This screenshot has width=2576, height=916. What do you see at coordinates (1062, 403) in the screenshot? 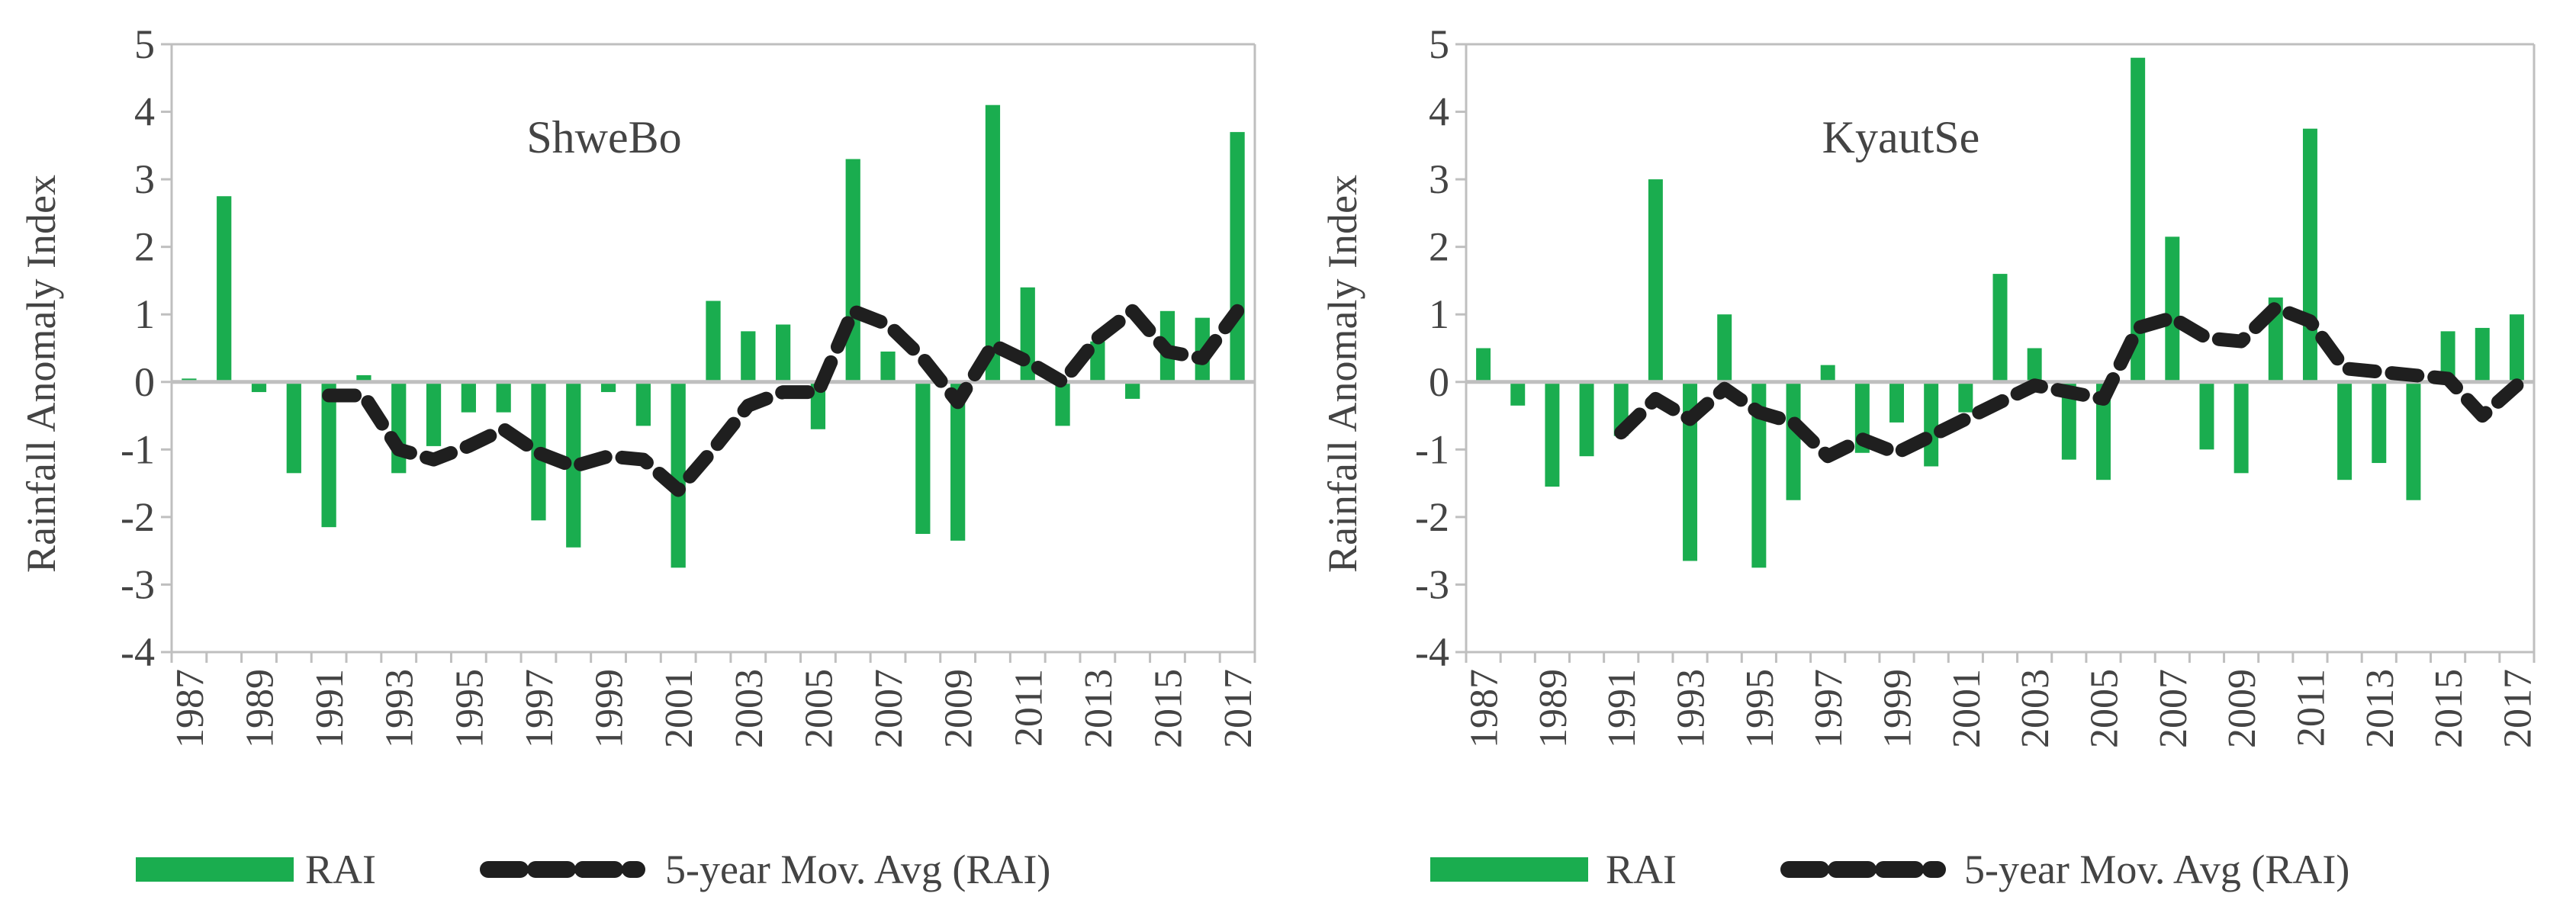
I see `bar-2012` at bounding box center [1062, 403].